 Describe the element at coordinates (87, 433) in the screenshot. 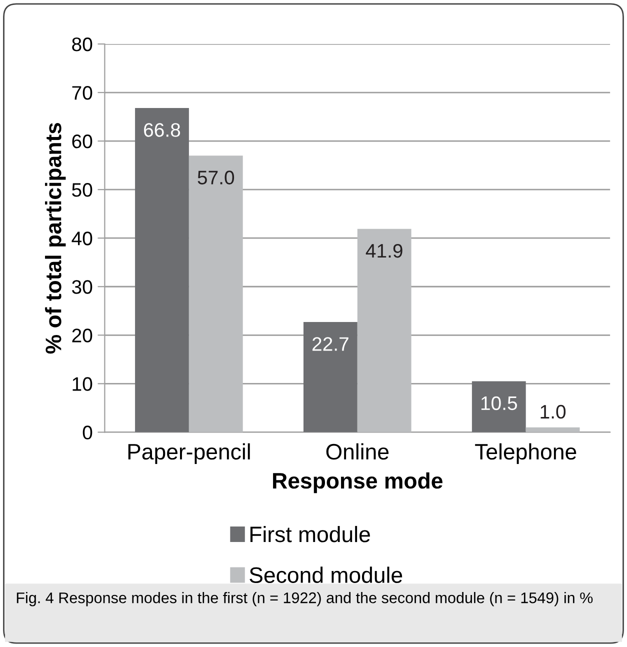

I see `y-tick-label: 0` at that location.